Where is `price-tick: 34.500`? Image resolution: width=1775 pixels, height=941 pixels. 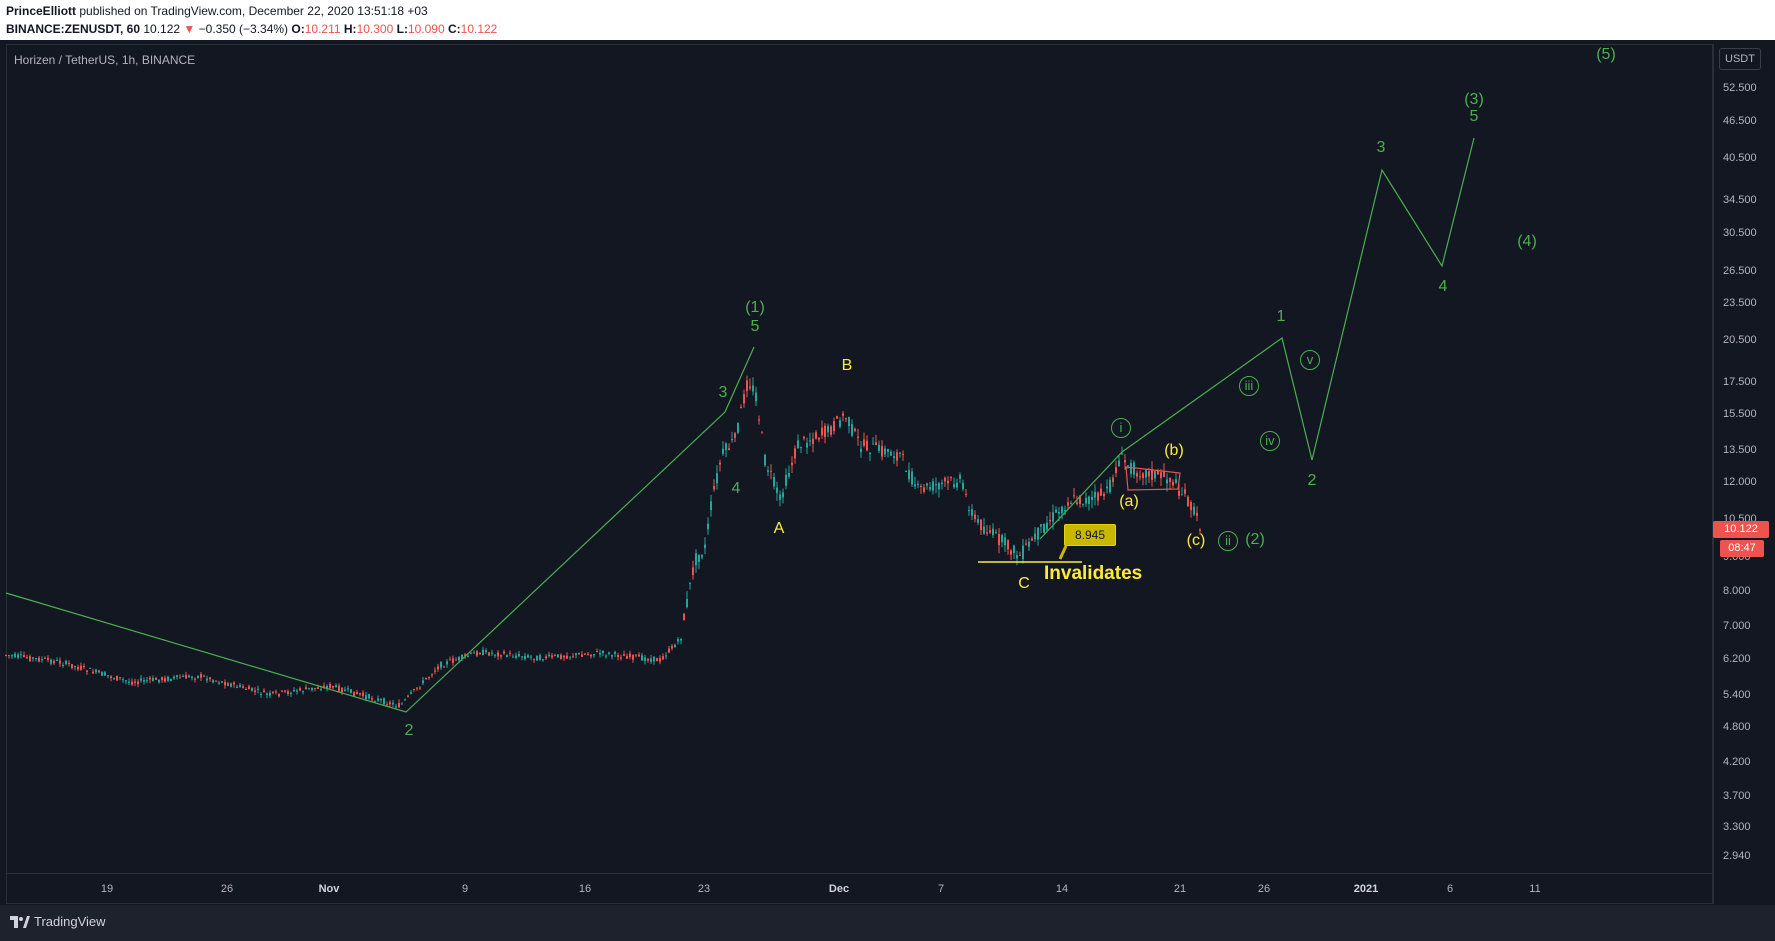 price-tick: 34.500 is located at coordinates (1740, 200).